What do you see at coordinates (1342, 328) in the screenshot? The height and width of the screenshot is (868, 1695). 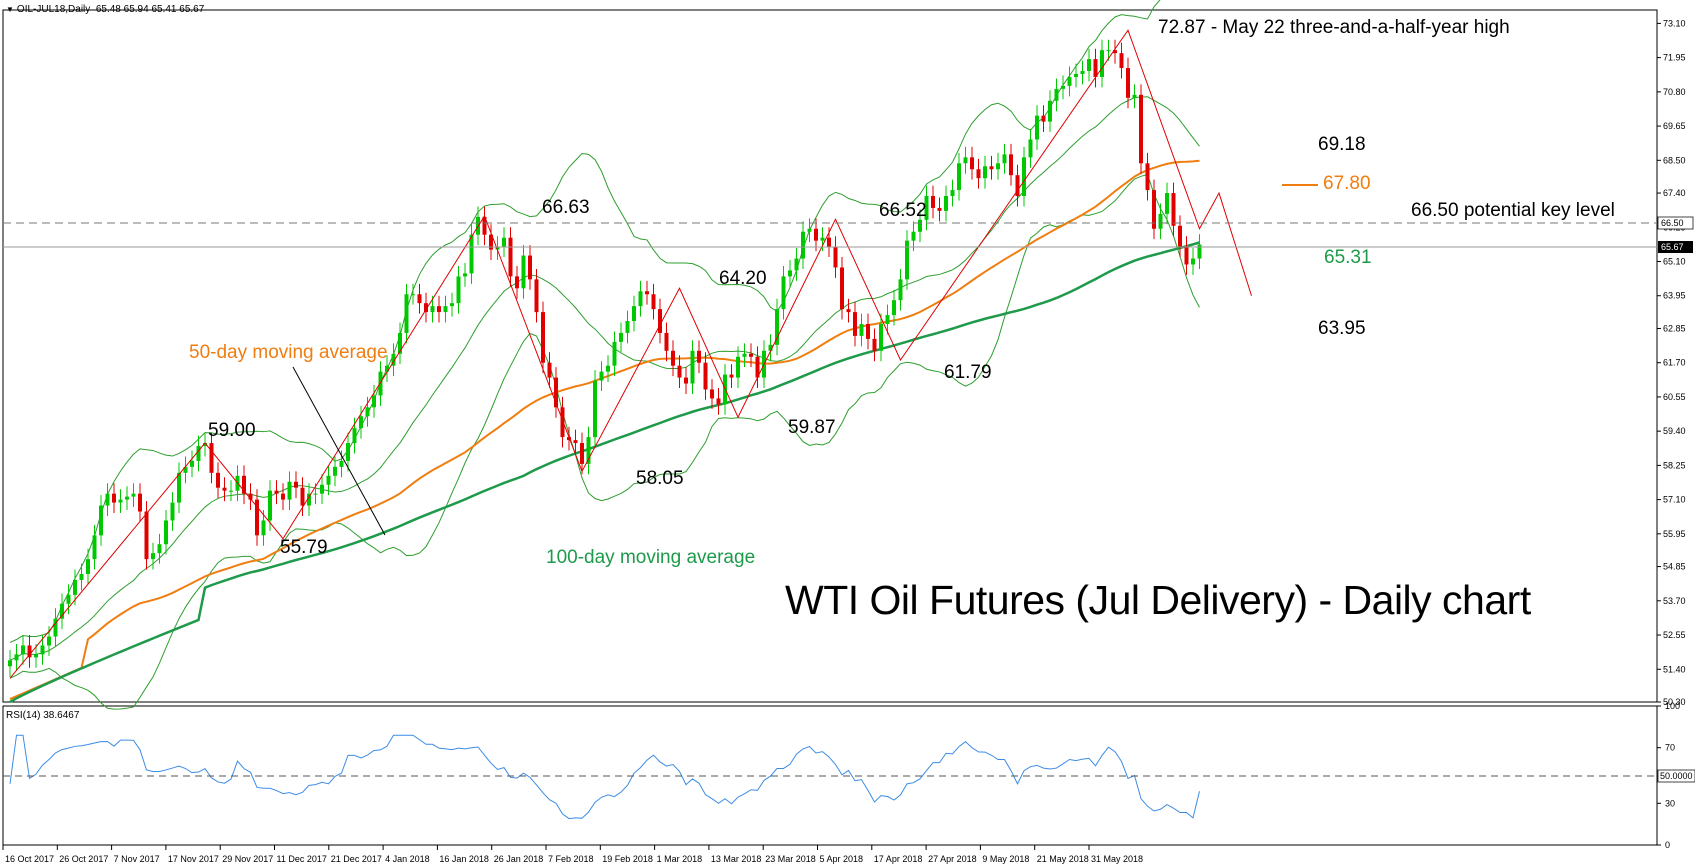 I see `annotation-6395: 63.95` at bounding box center [1342, 328].